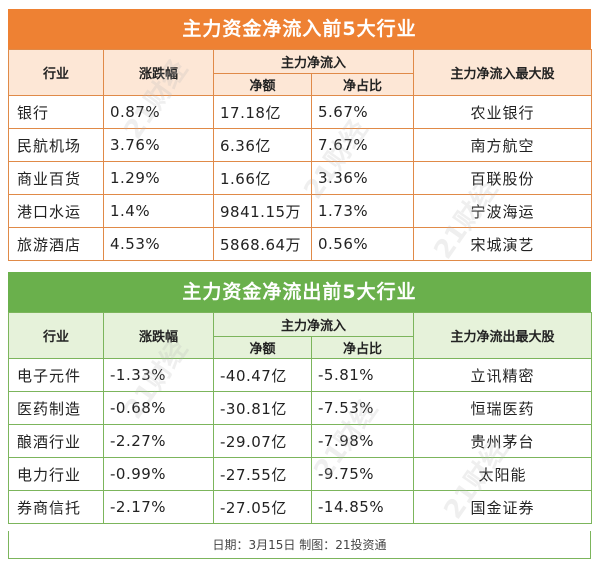 The height and width of the screenshot is (569, 600). What do you see at coordinates (158, 244) in the screenshot?
I see `change-cell: 4.53%` at bounding box center [158, 244].